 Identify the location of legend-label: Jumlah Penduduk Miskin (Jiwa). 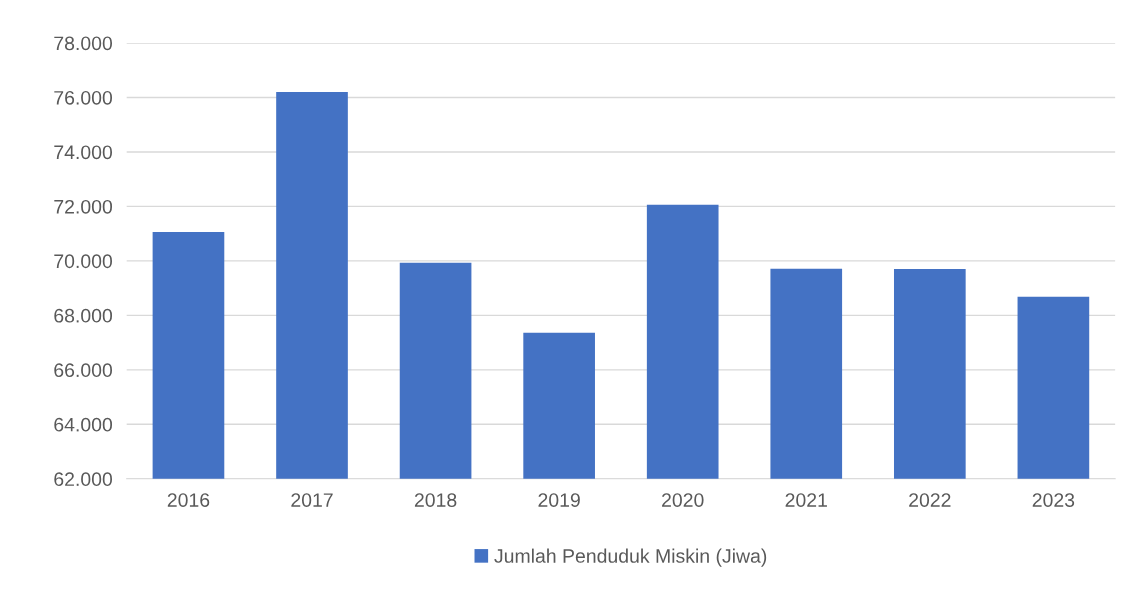
(630, 557).